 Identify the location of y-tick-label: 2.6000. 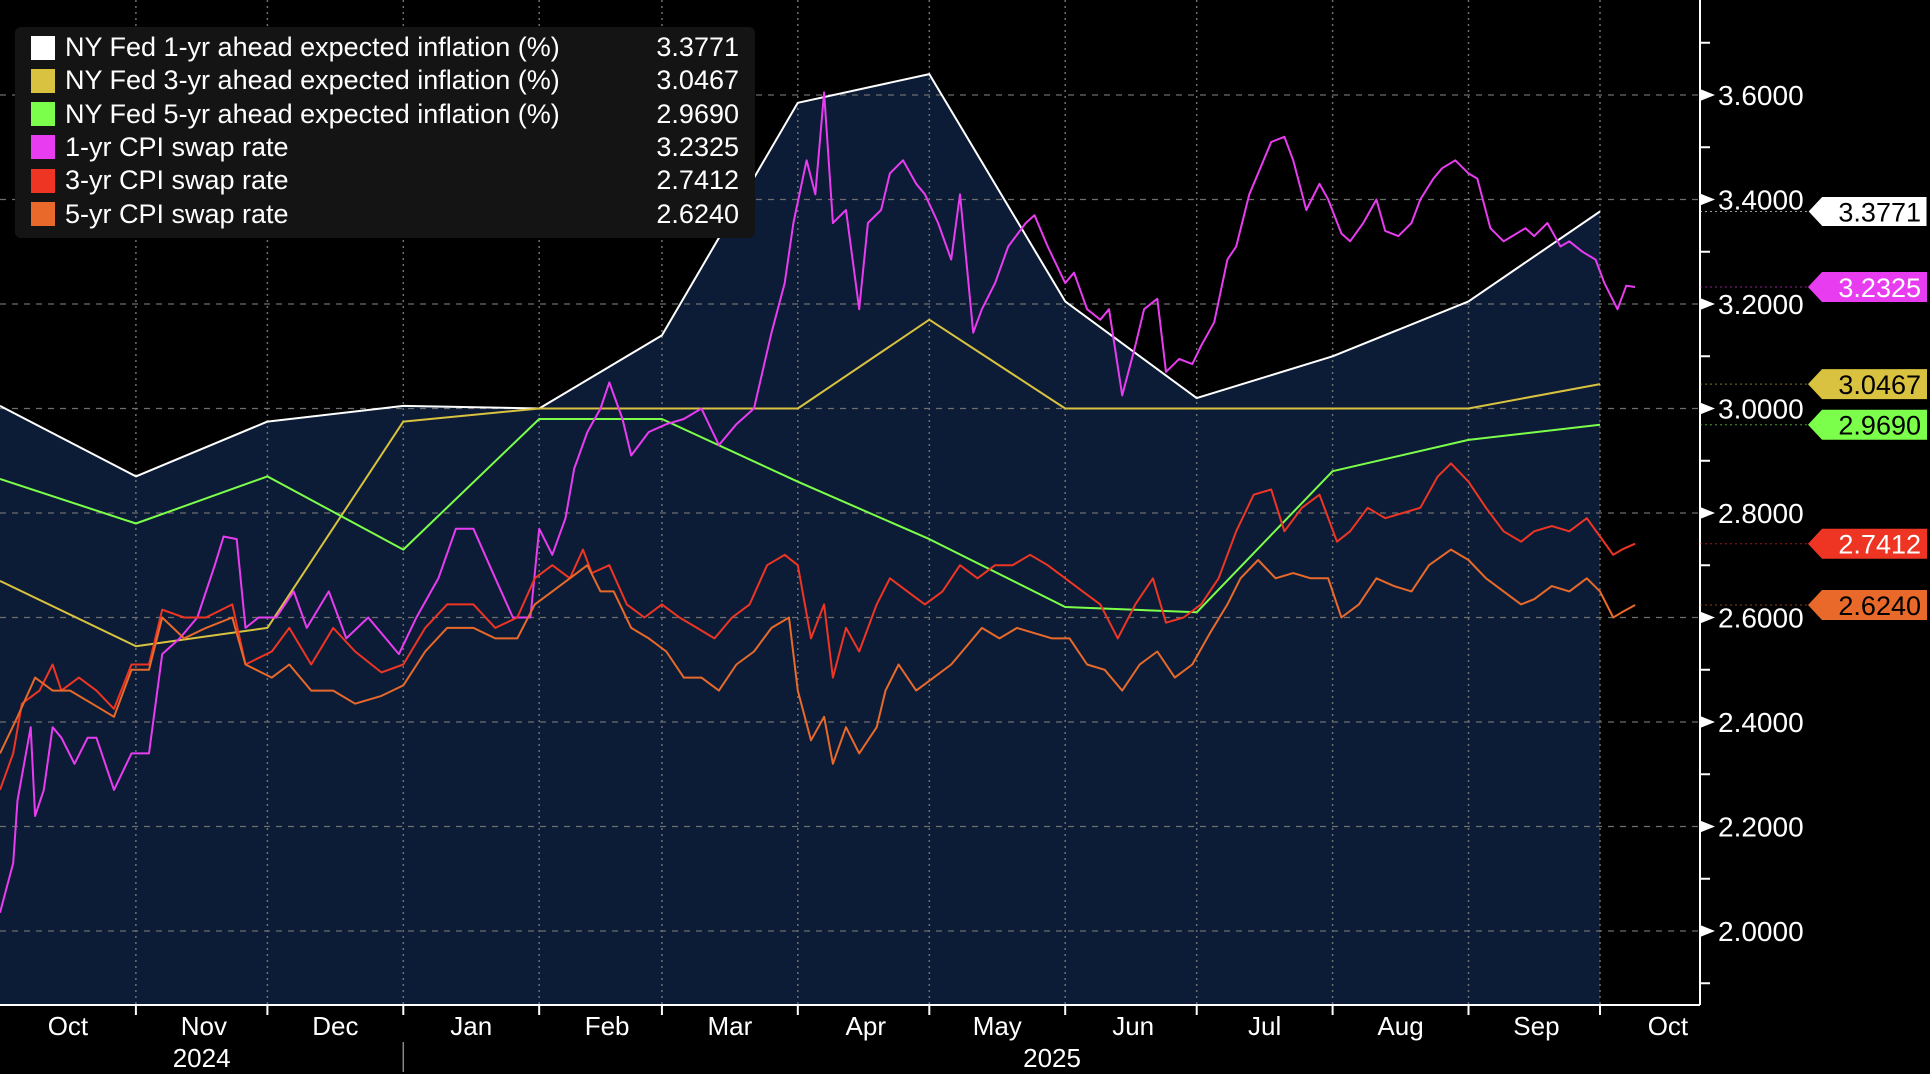
(1761, 618).